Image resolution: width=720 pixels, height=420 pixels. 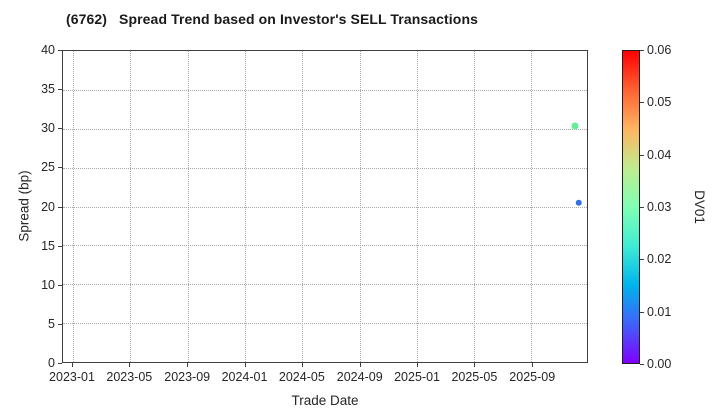 I want to click on x-tick-label: 2025-01, so click(x=417, y=377).